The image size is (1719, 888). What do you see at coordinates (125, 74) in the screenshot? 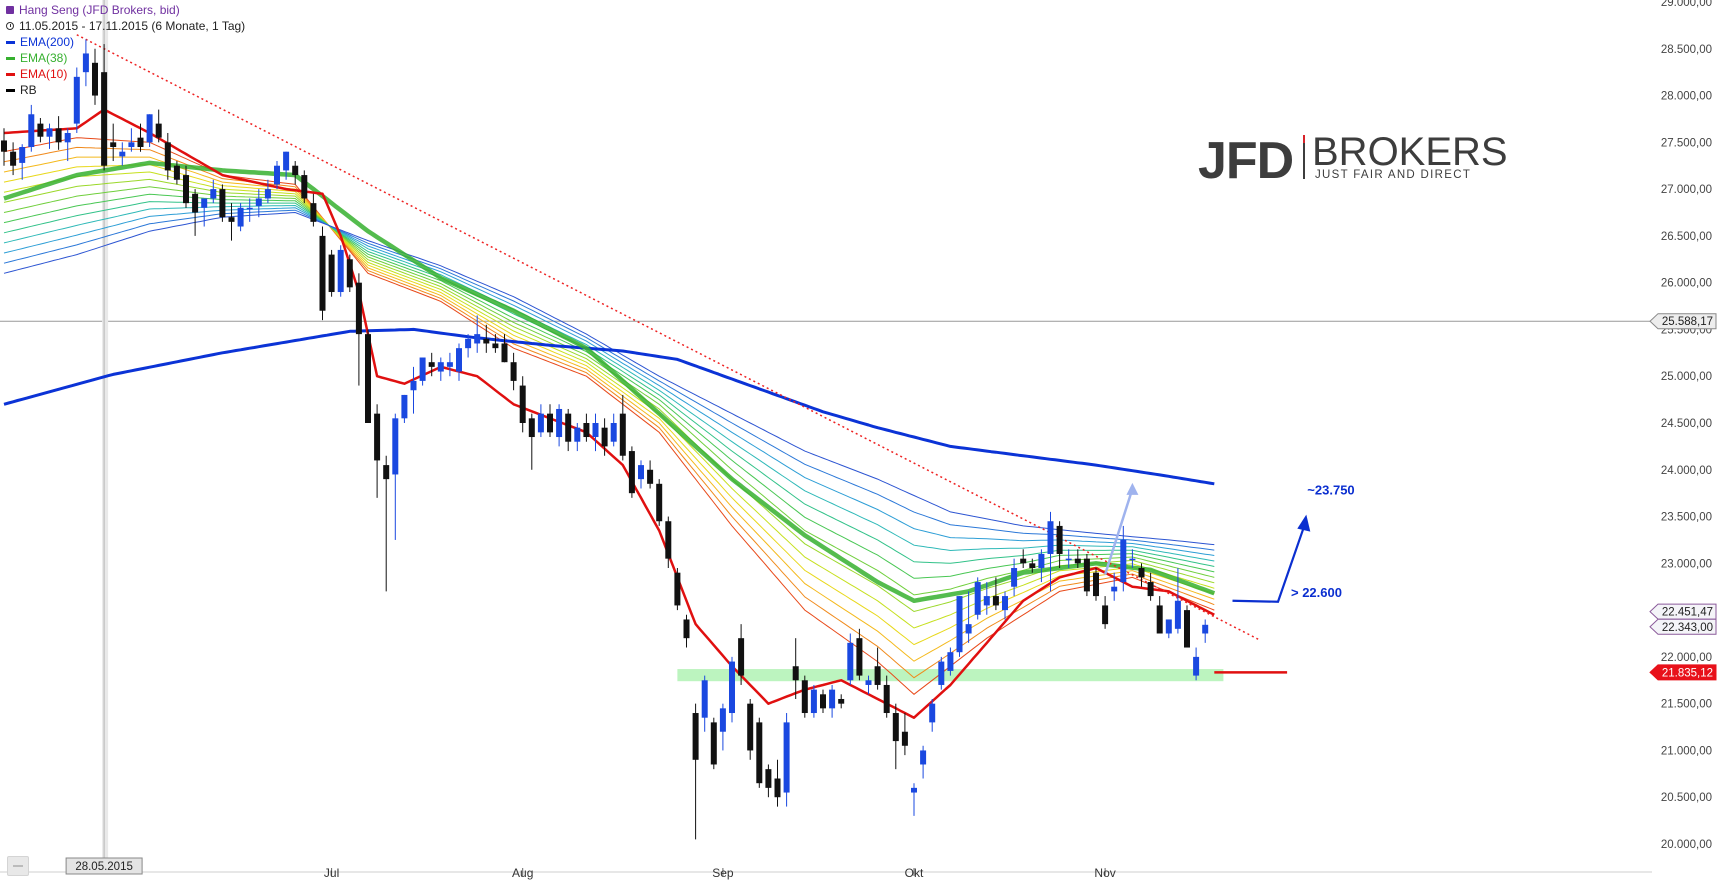
I see `legend-item-ema10: EMA(10)` at bounding box center [125, 74].